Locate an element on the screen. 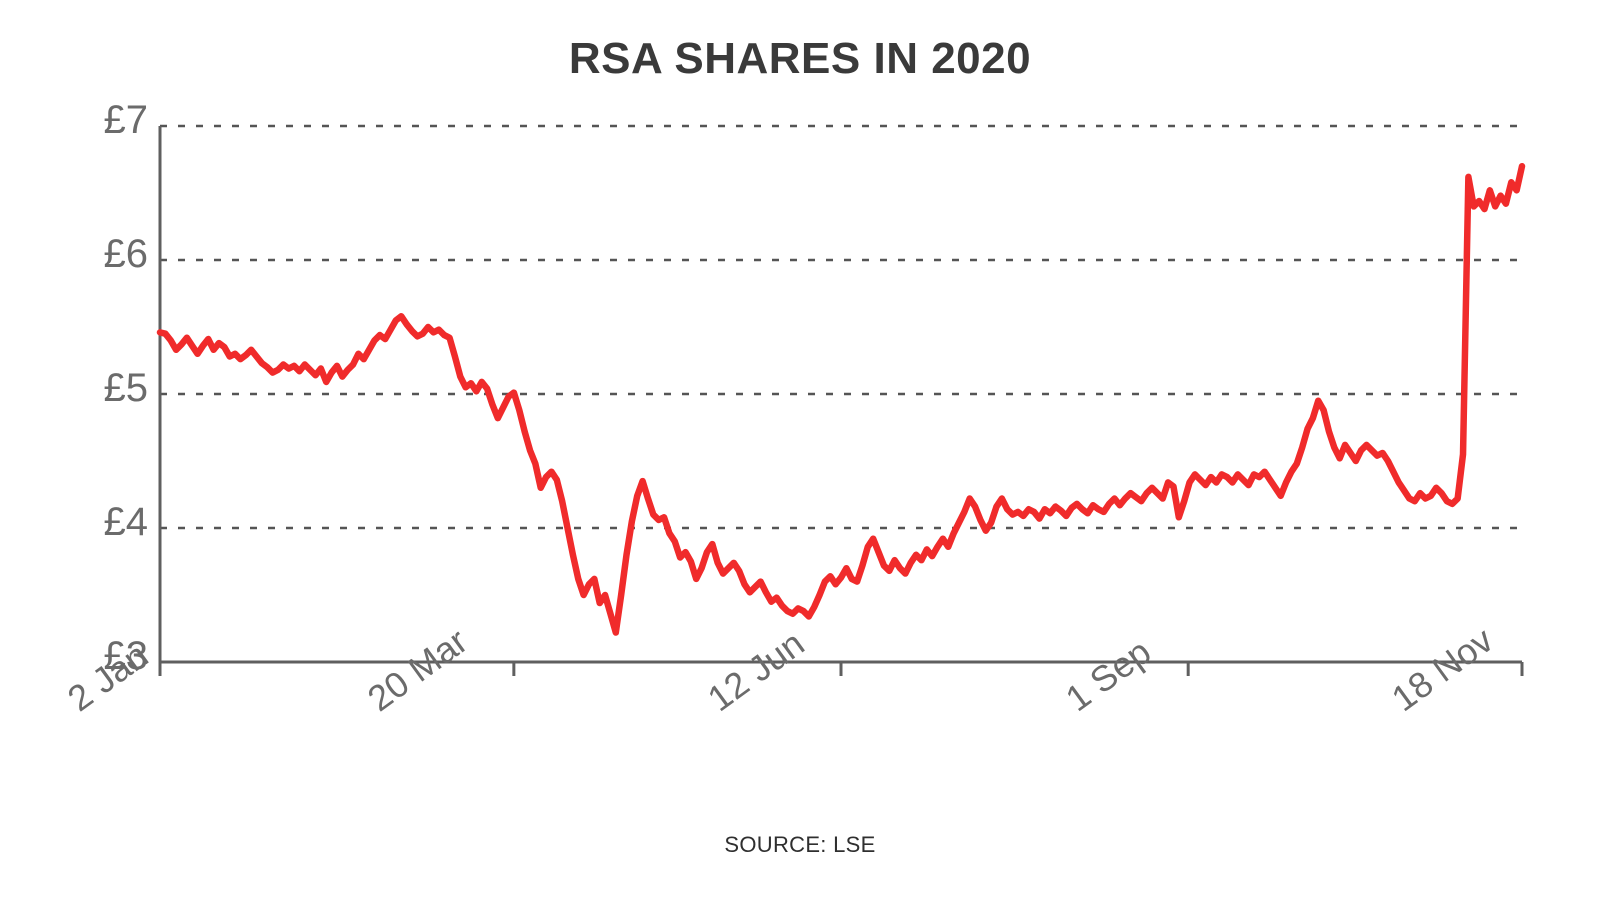 The width and height of the screenshot is (1600, 900). y-axis-tick-label: £6 is located at coordinates (126, 254).